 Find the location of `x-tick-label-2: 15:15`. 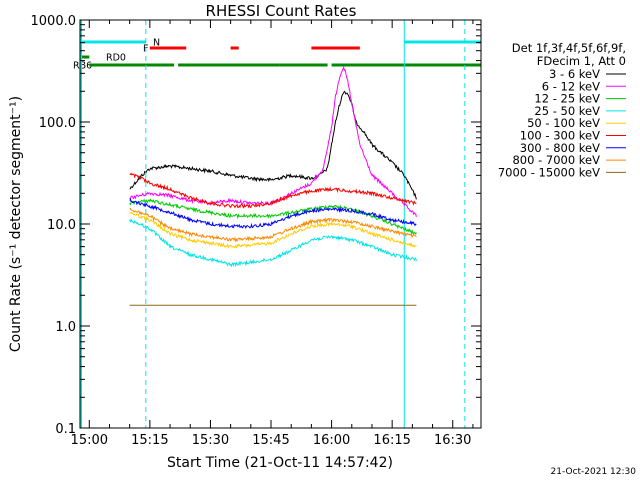

x-tick-label-2: 15:15 is located at coordinates (149, 440).